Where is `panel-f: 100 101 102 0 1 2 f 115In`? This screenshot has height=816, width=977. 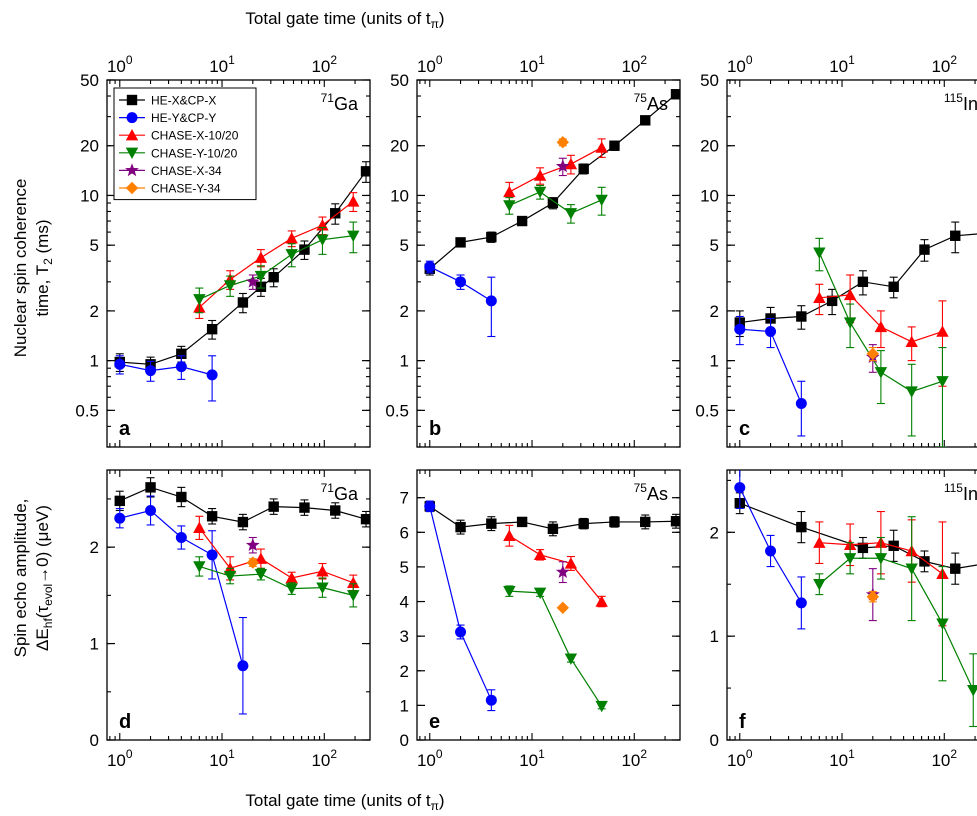 panel-f: 100 101 102 0 1 2 f 115In is located at coordinates (843, 619).